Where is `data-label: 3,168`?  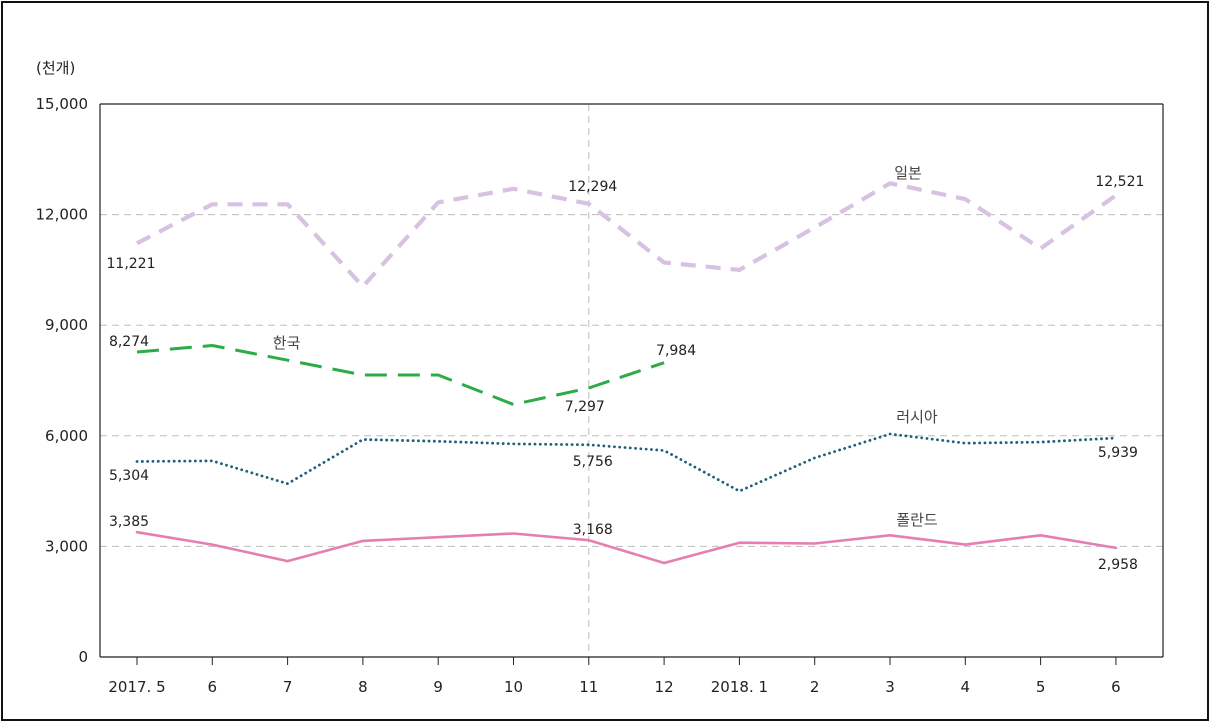 data-label: 3,168 is located at coordinates (593, 530).